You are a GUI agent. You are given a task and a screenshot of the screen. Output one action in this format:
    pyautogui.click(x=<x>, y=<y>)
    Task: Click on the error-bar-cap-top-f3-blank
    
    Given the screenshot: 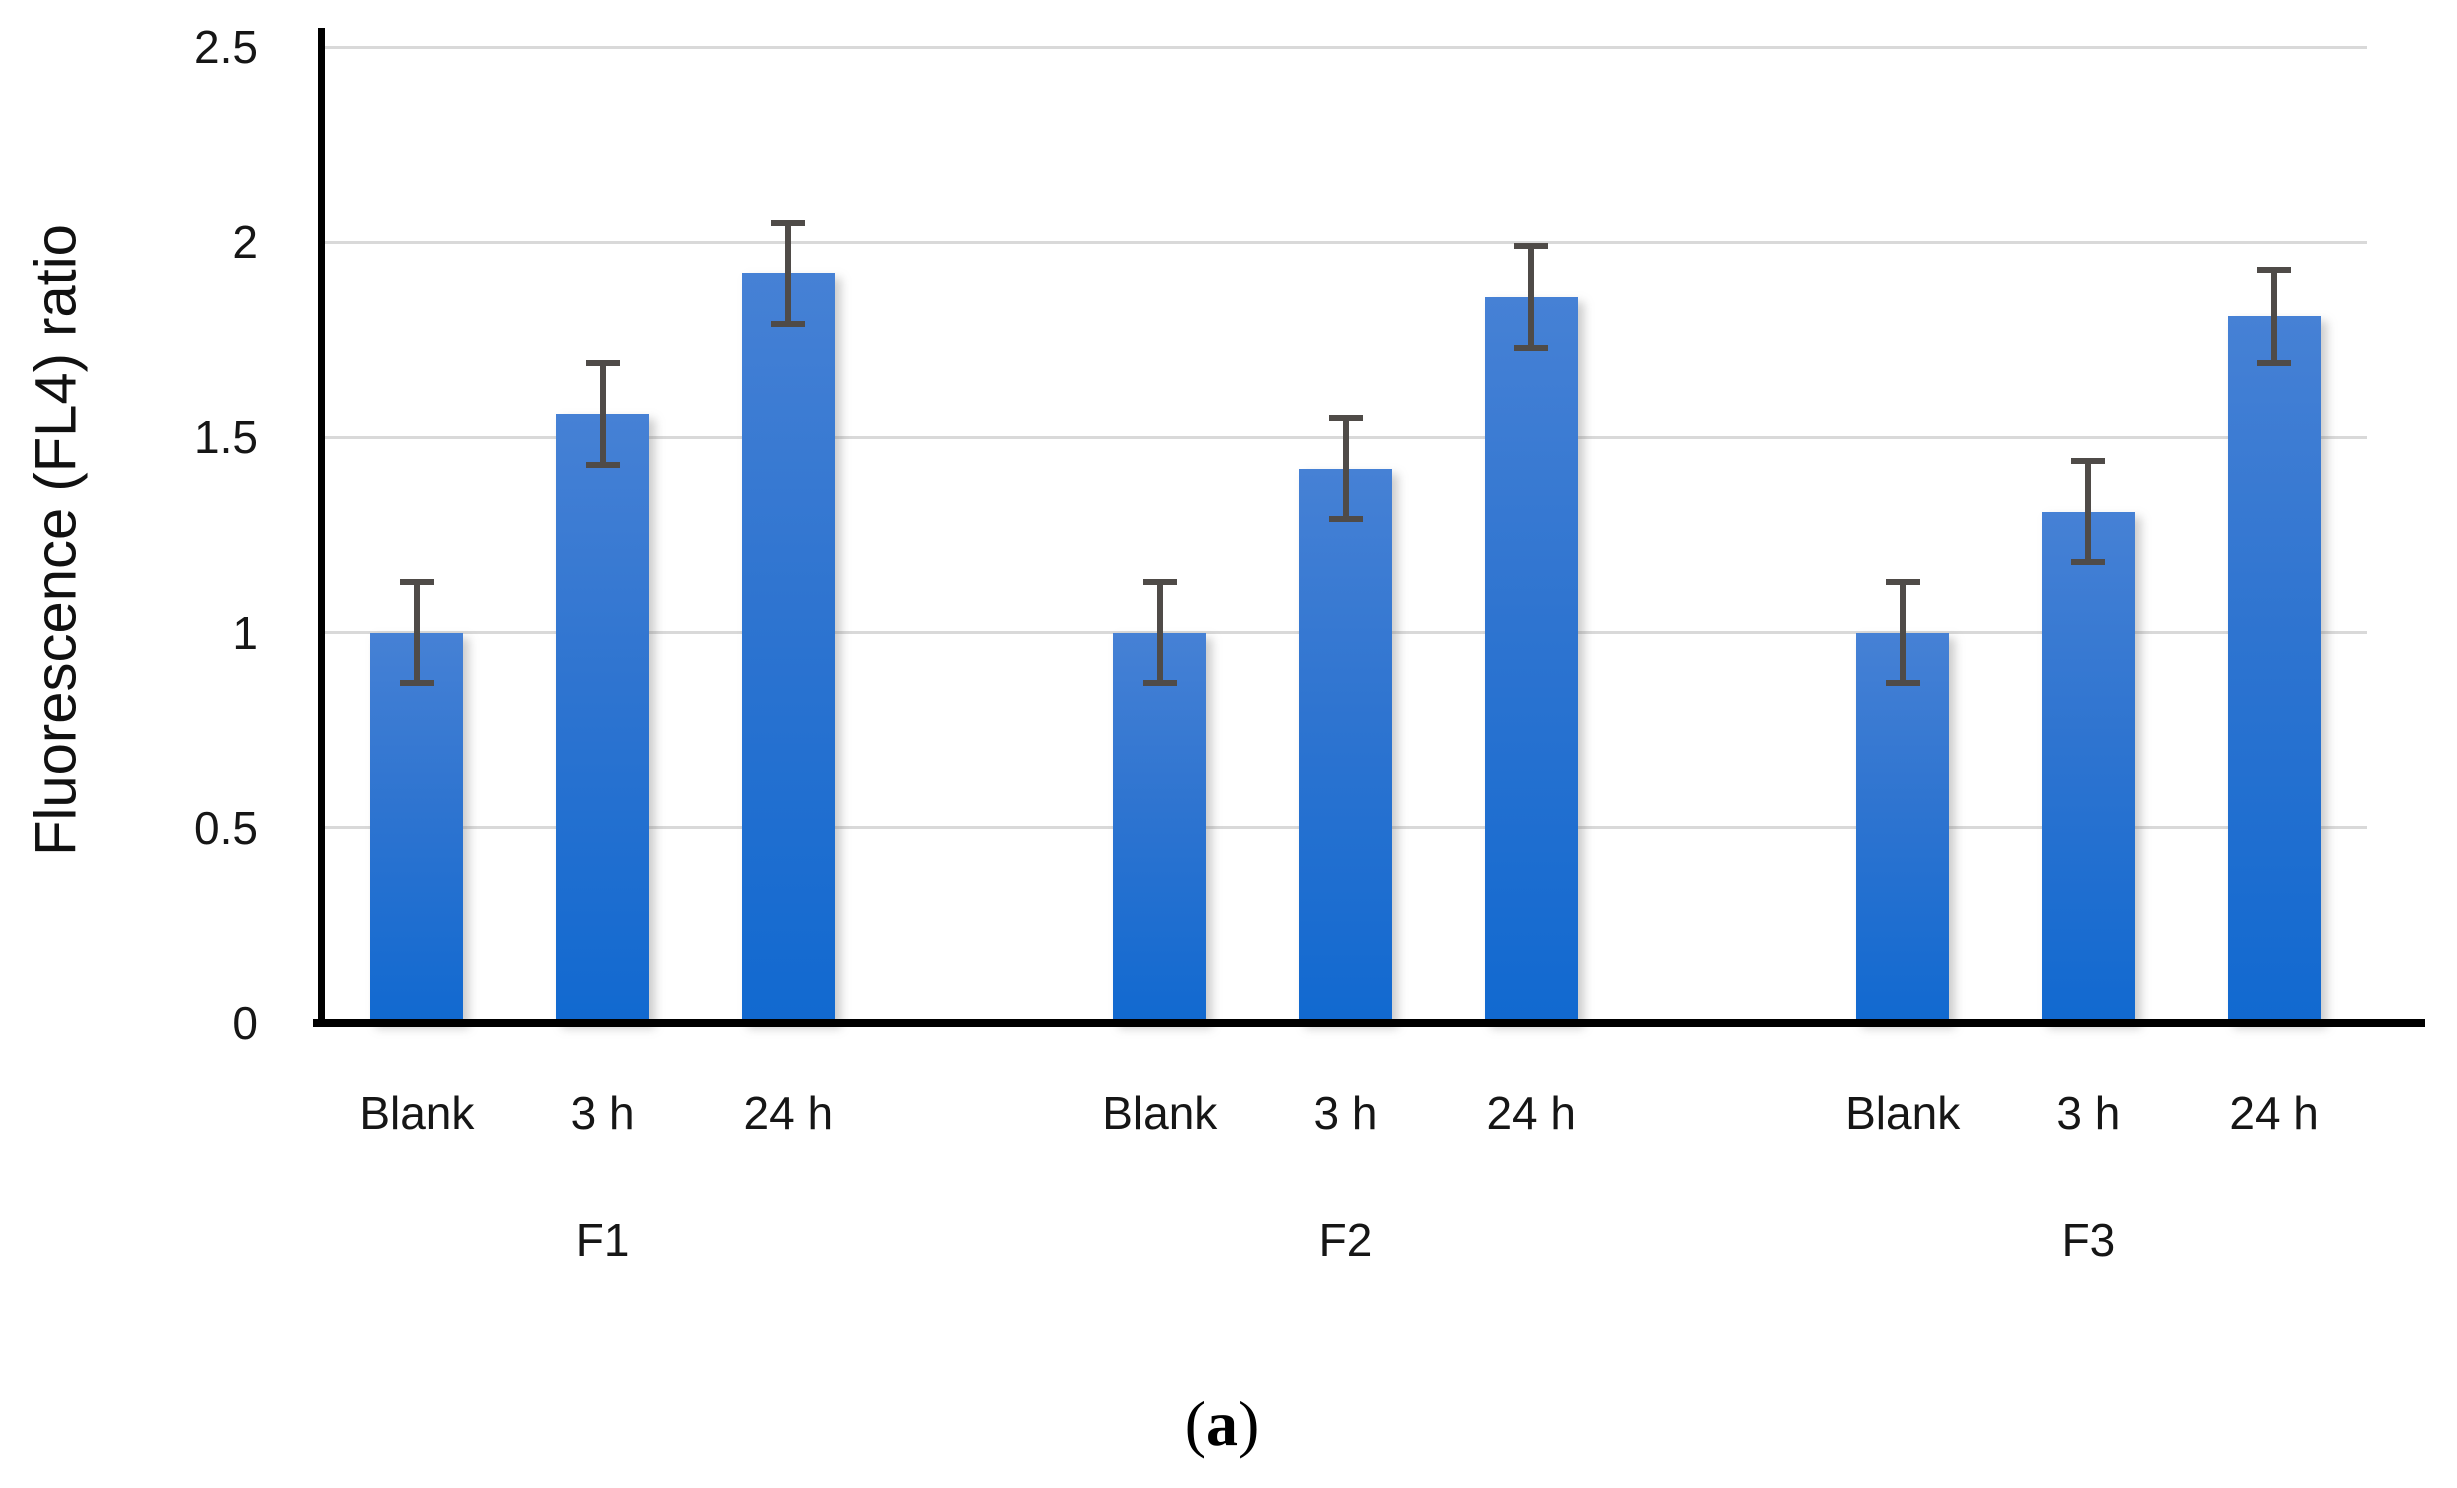 What is the action you would take?
    pyautogui.click(x=1902, y=581)
    